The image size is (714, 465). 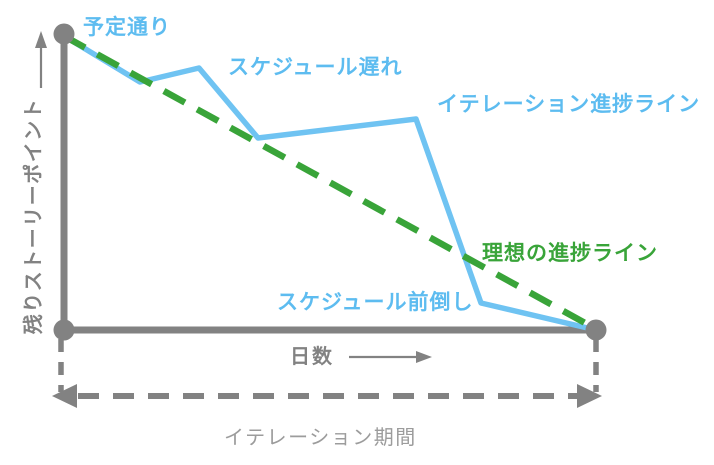 What do you see at coordinates (312, 356) in the screenshot?
I see `x-axis-label: 日数` at bounding box center [312, 356].